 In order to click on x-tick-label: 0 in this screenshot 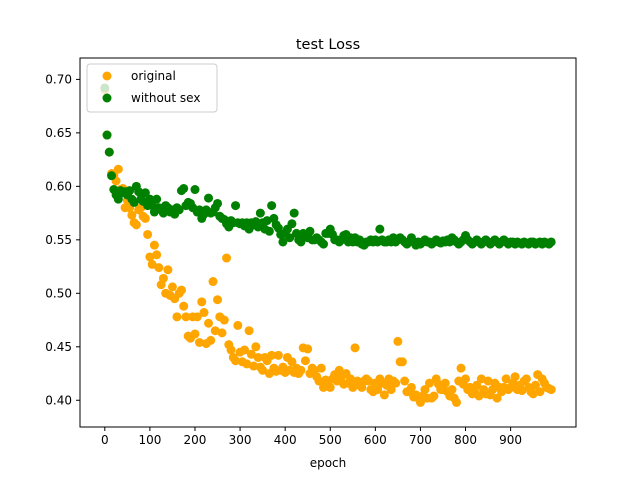, I will do `click(105, 440)`.